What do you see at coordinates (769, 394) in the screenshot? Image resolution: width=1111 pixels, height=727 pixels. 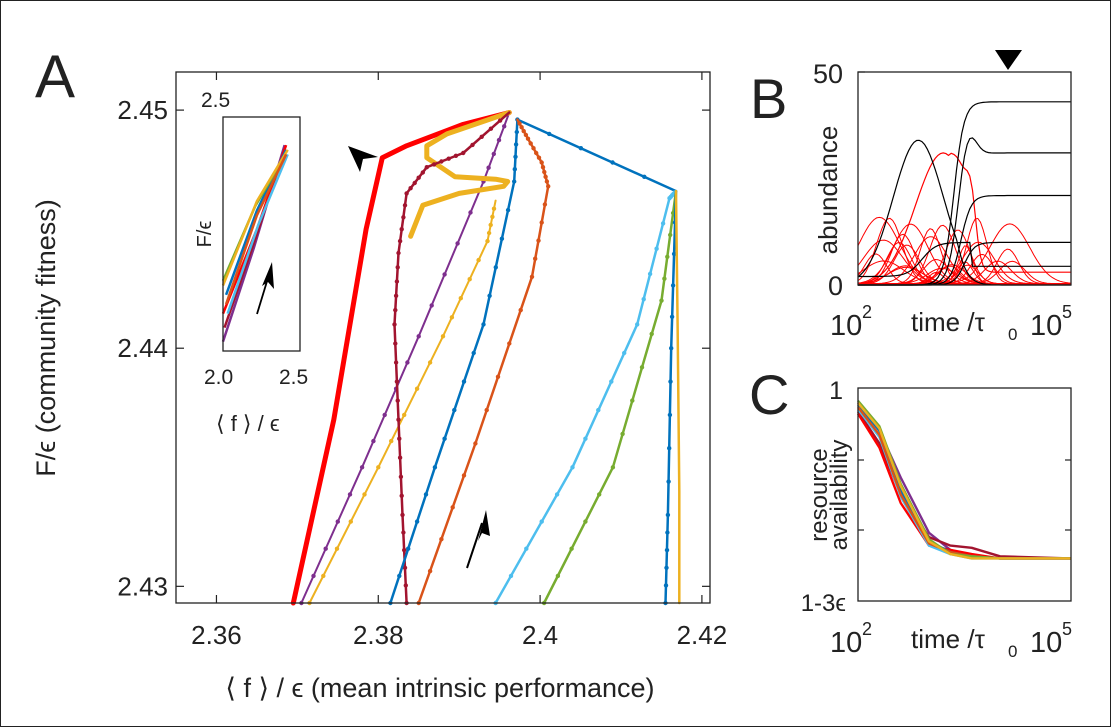 I see `panel-c-label: C` at bounding box center [769, 394].